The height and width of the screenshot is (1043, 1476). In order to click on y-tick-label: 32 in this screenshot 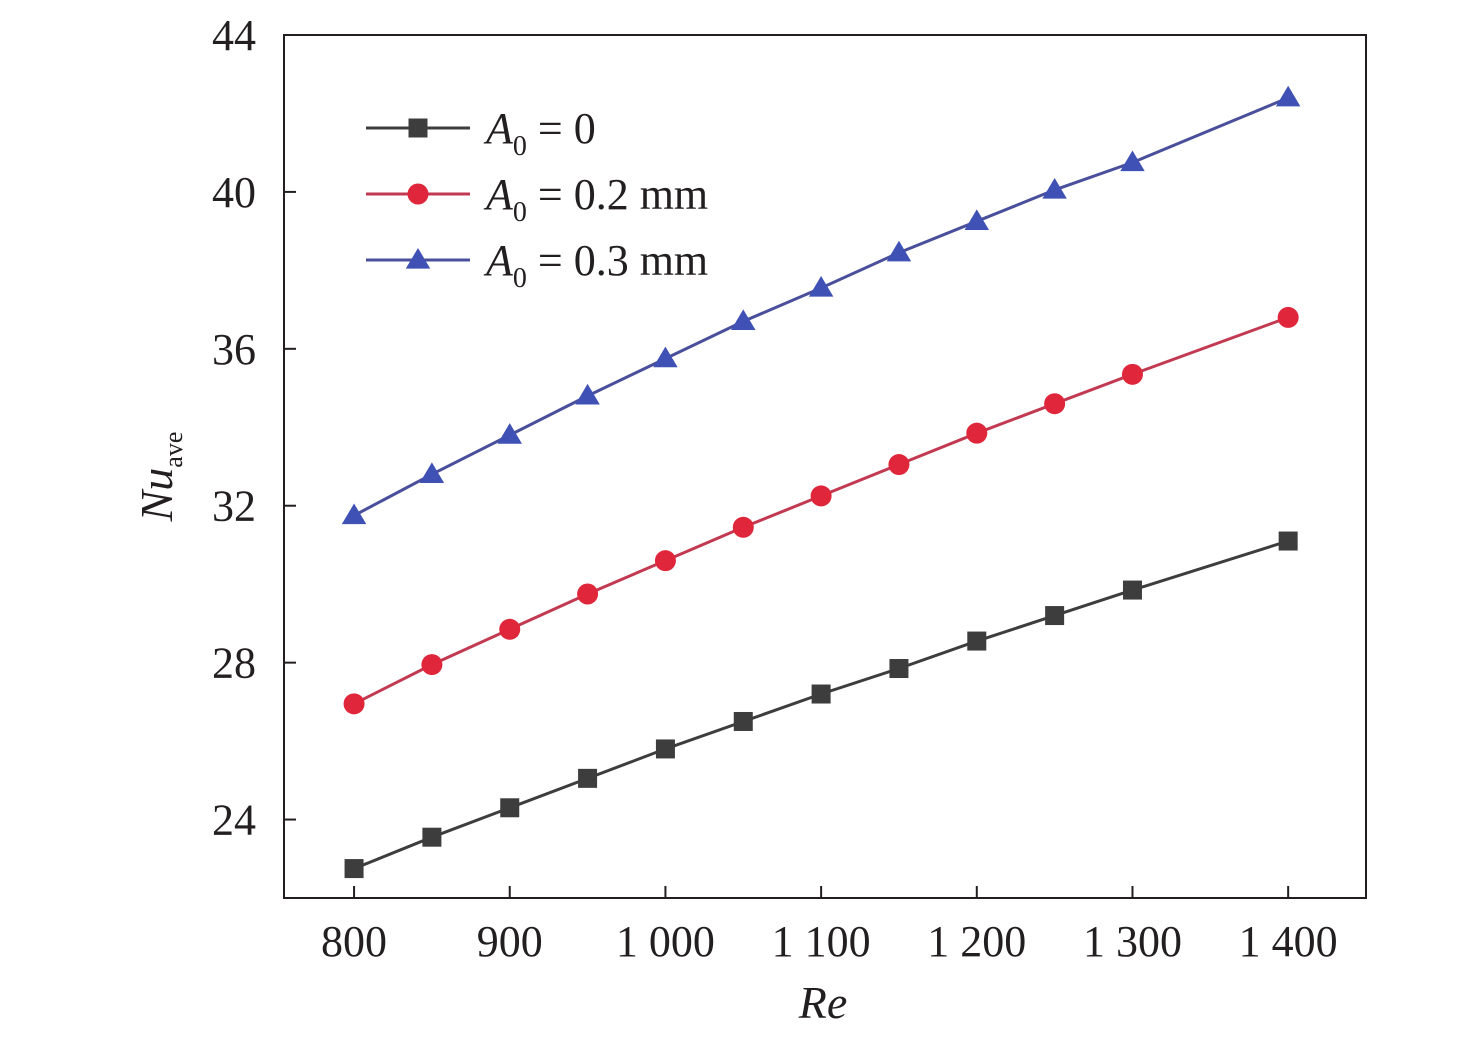, I will do `click(234, 506)`.